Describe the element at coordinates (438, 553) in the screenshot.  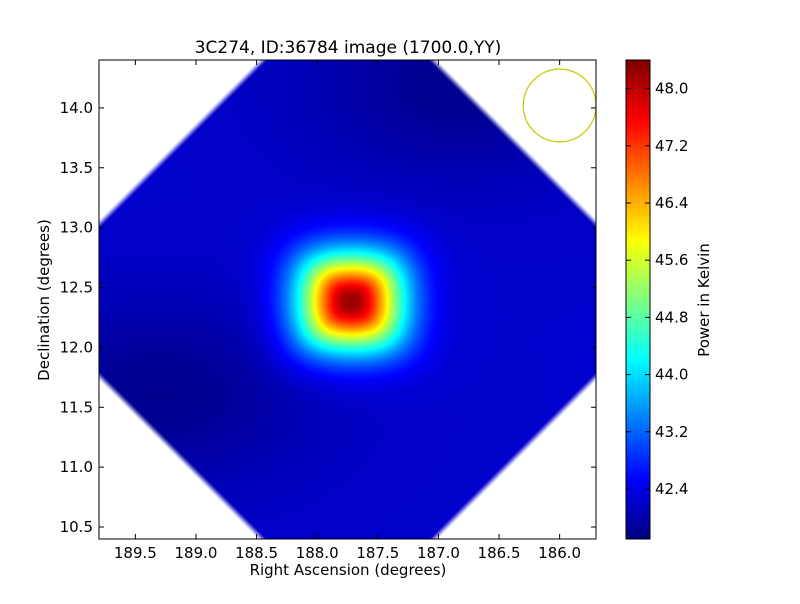
I see `x-tick-label: 187.0` at that location.